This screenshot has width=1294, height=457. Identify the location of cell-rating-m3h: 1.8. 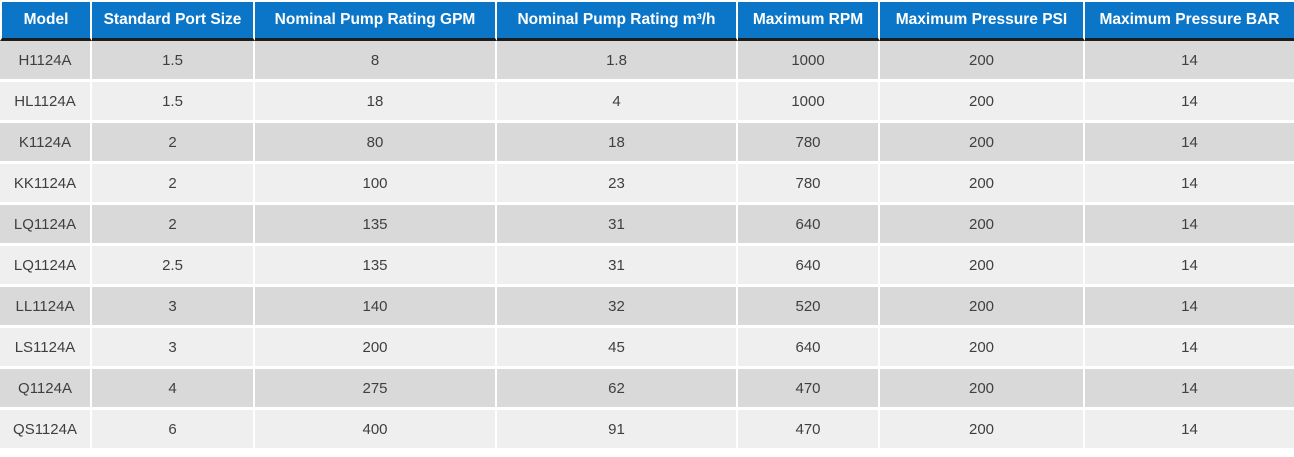
(617, 61).